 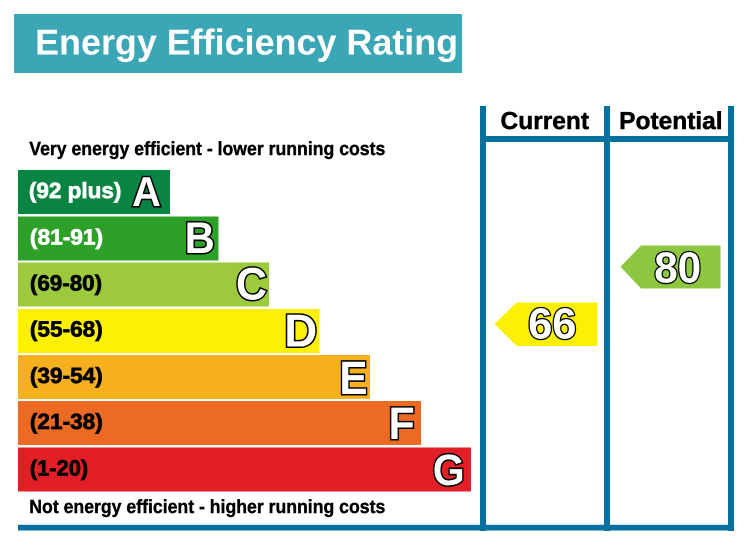 I want to click on svg-text: Potential, so click(x=670, y=121).